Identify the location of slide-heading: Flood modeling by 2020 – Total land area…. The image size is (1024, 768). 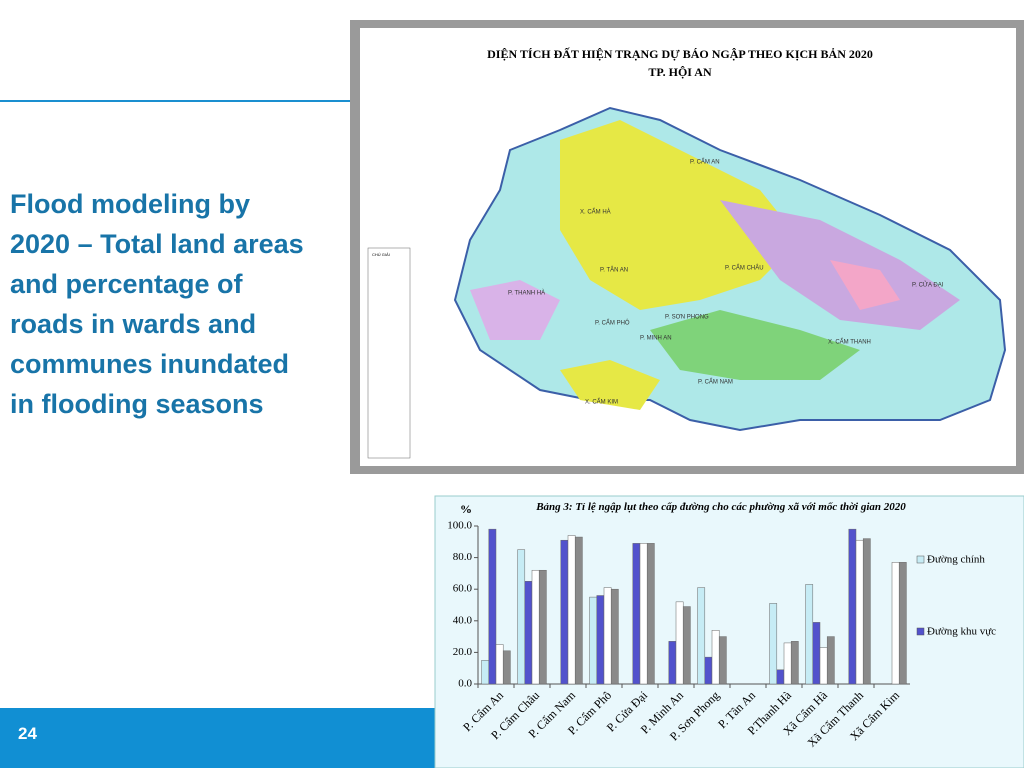
(157, 304).